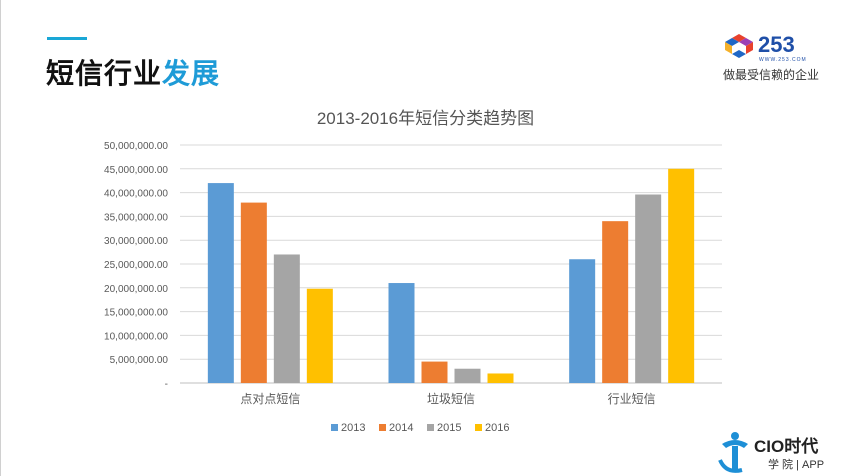 This screenshot has width=851, height=476. What do you see at coordinates (136, 170) in the screenshot?
I see `y-tick-label: 45,000,000.00` at bounding box center [136, 170].